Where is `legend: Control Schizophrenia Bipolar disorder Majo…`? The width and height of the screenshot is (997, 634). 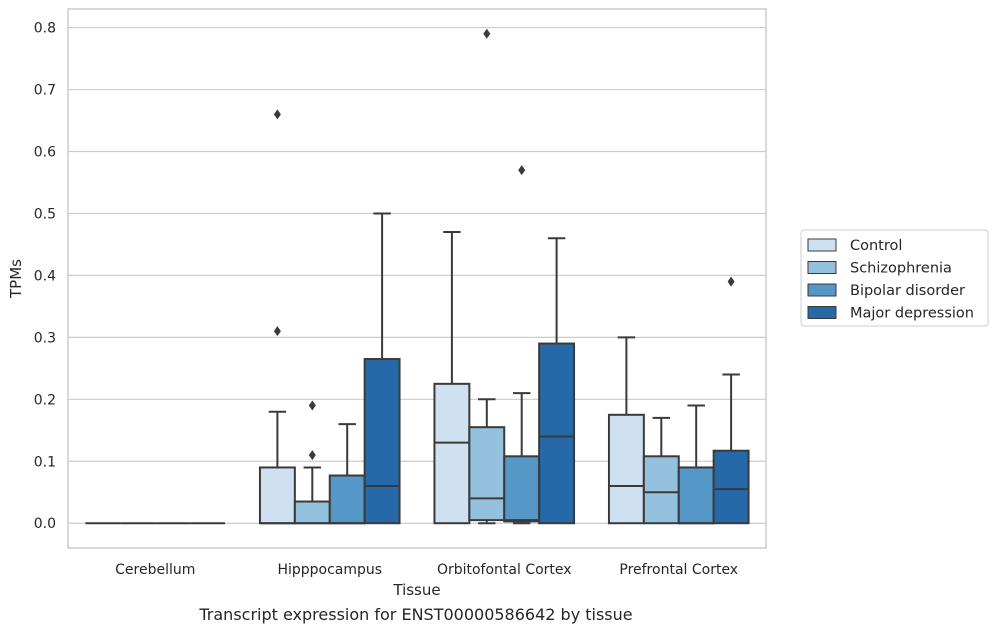 legend: Control Schizophrenia Bipolar disorder Majo… is located at coordinates (894, 278).